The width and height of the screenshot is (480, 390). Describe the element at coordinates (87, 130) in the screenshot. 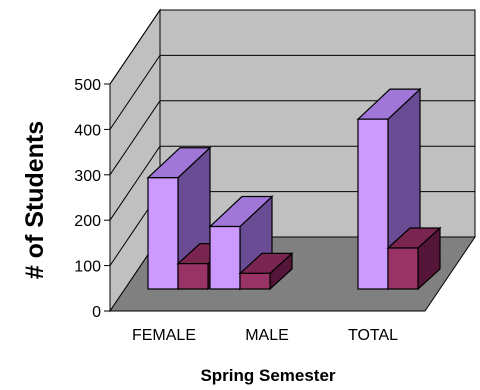

I see `y-tick-label: 400` at that location.